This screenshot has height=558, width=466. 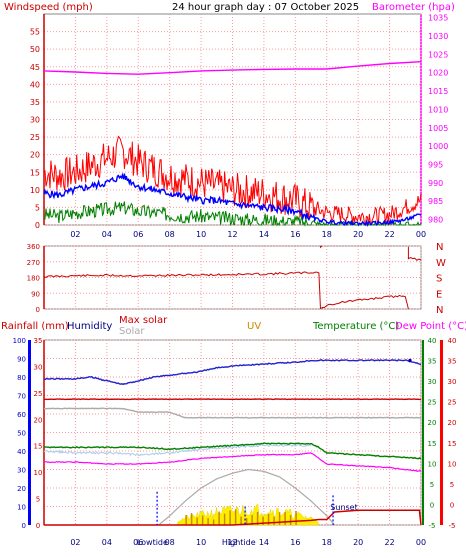 What do you see at coordinates (441, 263) in the screenshot?
I see `compass-label: W` at bounding box center [441, 263].